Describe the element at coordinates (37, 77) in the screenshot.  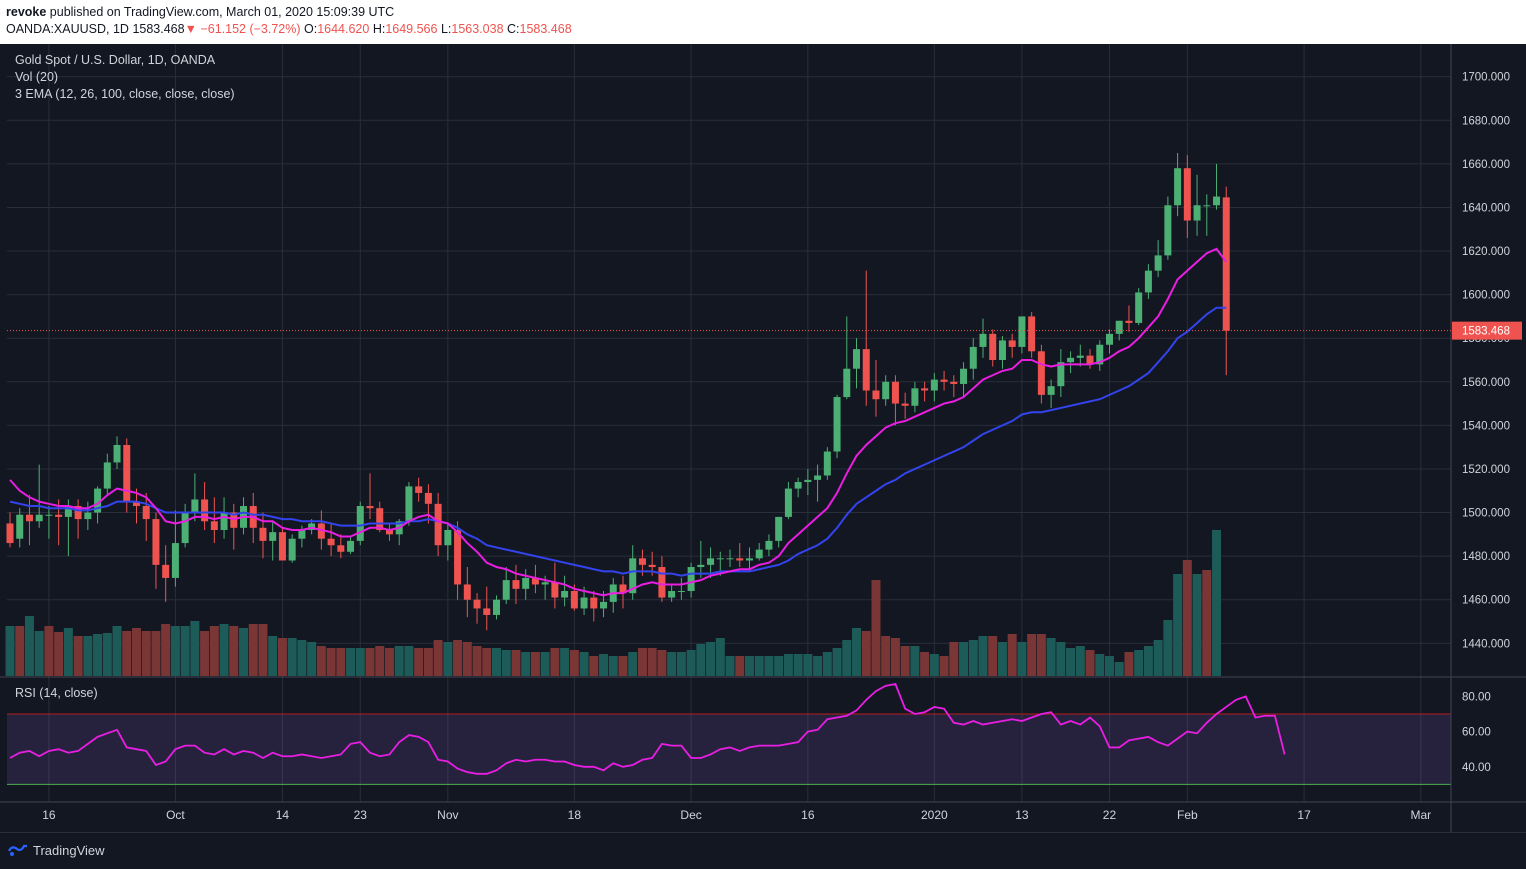
I see `legend-volume: Vol (20)` at that location.